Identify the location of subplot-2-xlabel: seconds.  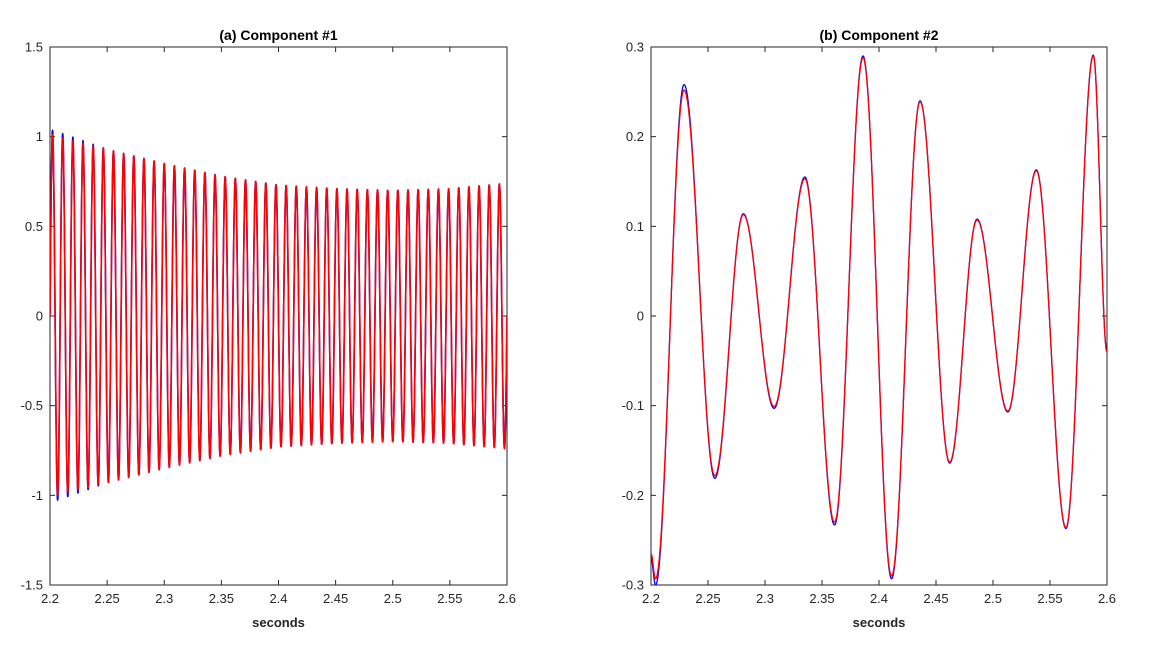
(879, 622).